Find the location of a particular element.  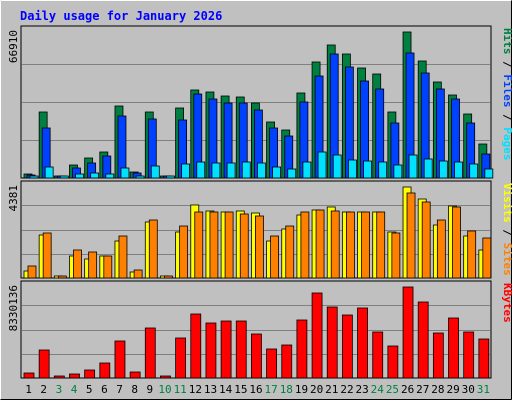

x-tick-label-day-29: 29 is located at coordinates (452, 389).